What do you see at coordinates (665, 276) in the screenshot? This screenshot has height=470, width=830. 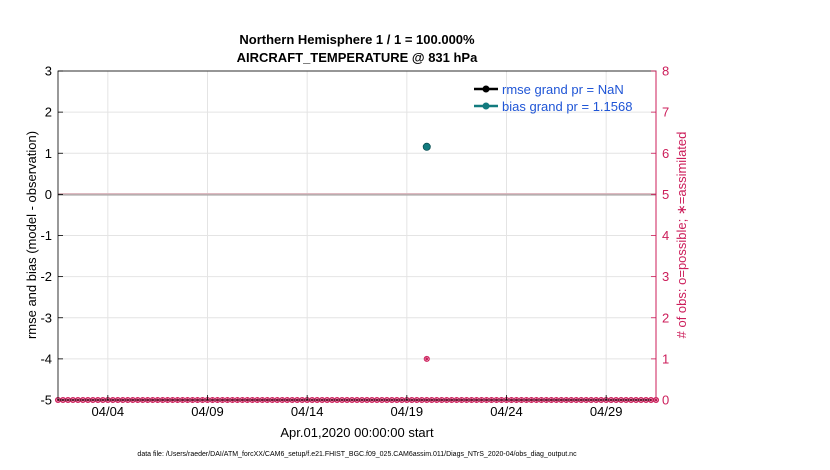 I see `y-right-tick-label-3: 3` at bounding box center [665, 276].